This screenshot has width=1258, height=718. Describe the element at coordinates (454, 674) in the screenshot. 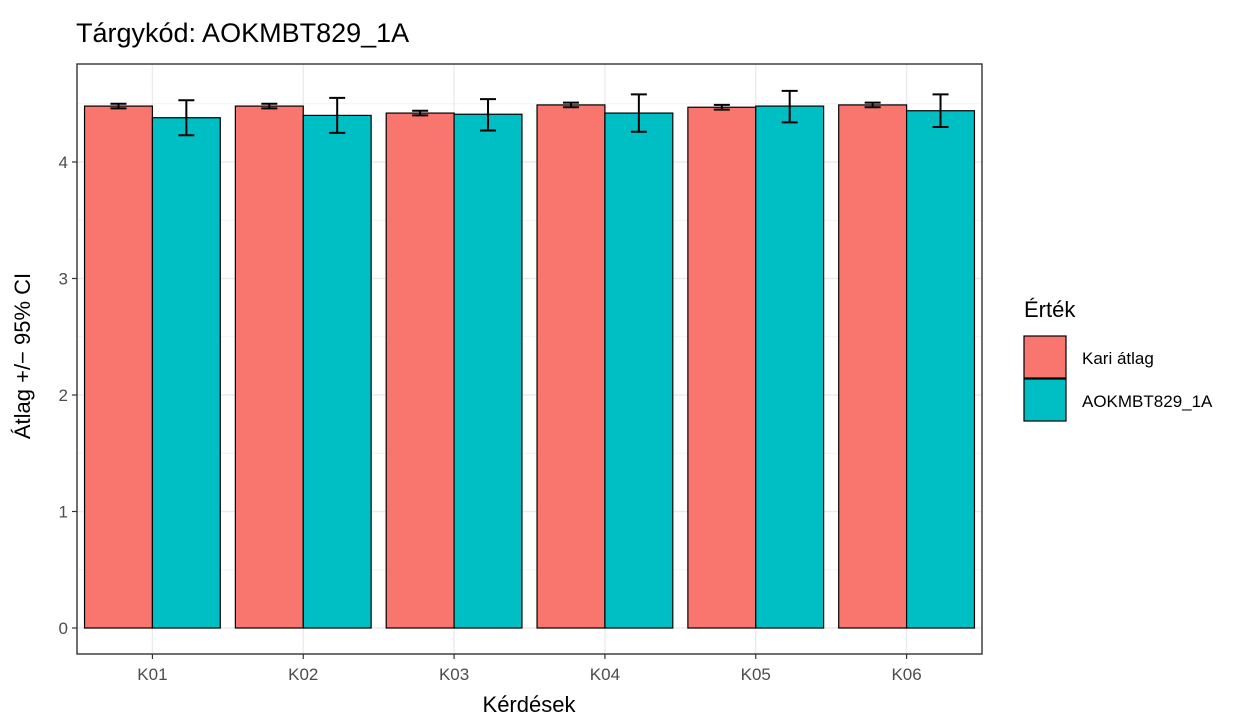

I see `x-tick-label: K03` at that location.